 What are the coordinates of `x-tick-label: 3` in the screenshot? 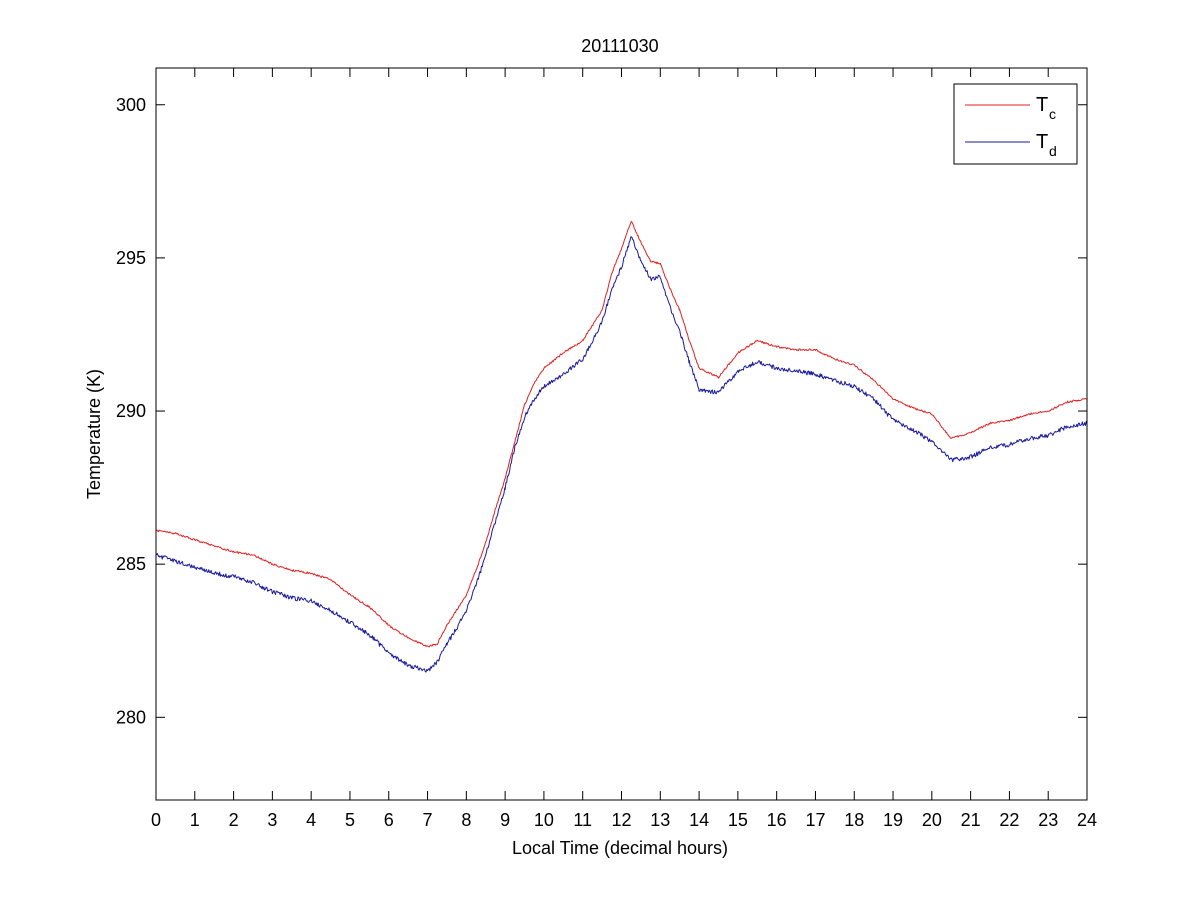 It's located at (272, 820).